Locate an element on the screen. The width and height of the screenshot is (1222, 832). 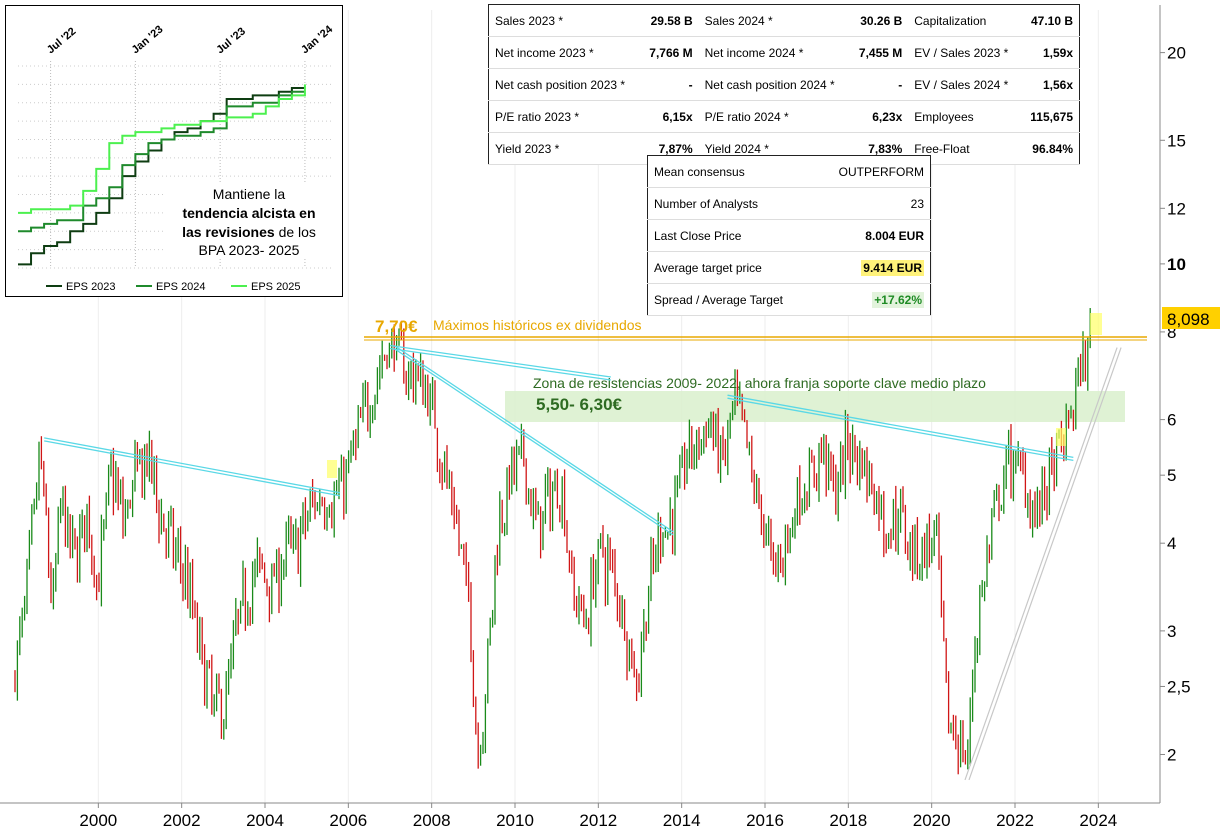
last-price-box is located at coordinates (1191, 318).